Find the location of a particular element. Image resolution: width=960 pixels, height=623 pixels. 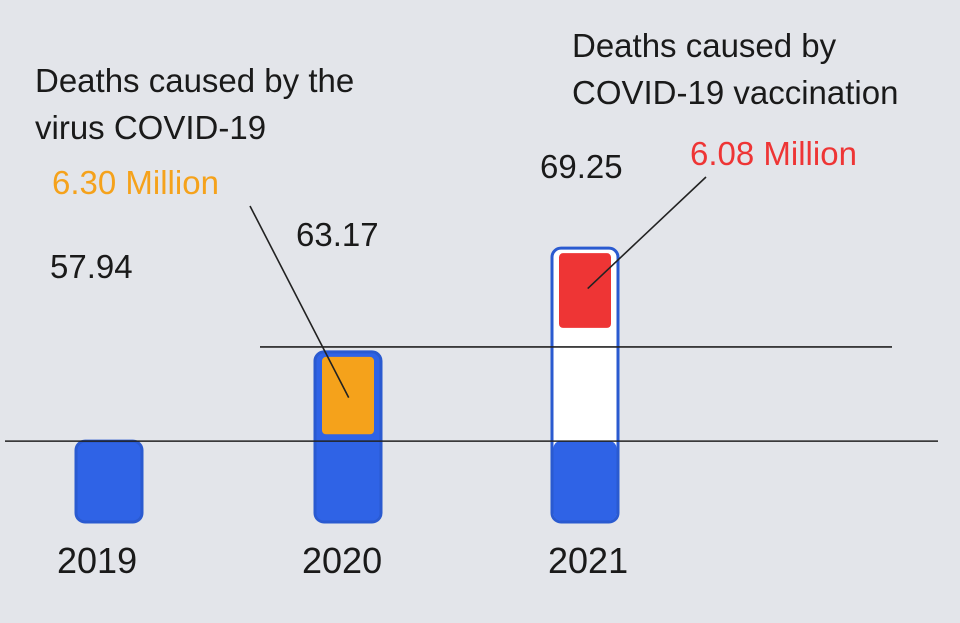

value-label-2020: 63.17 is located at coordinates (337, 234).